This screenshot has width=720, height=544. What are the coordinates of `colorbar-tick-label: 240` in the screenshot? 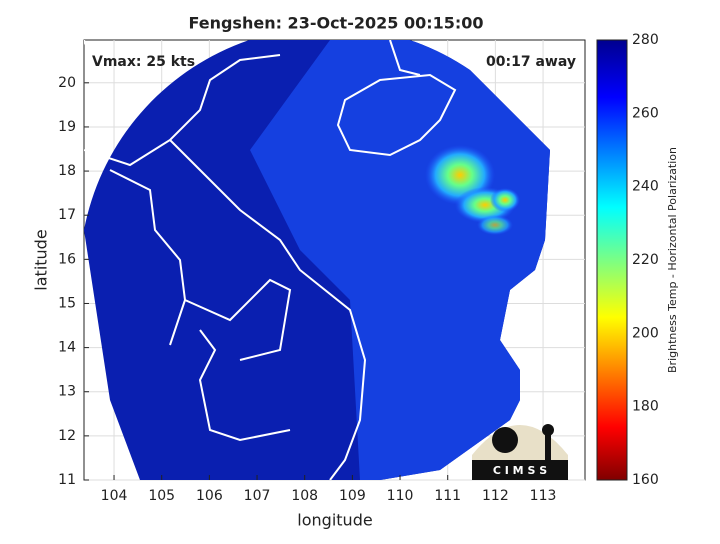 It's located at (645, 187).